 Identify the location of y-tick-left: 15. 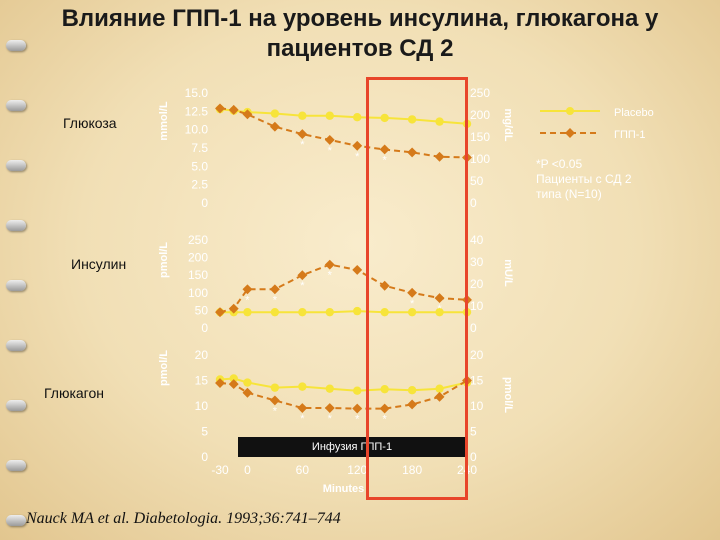
(202, 381).